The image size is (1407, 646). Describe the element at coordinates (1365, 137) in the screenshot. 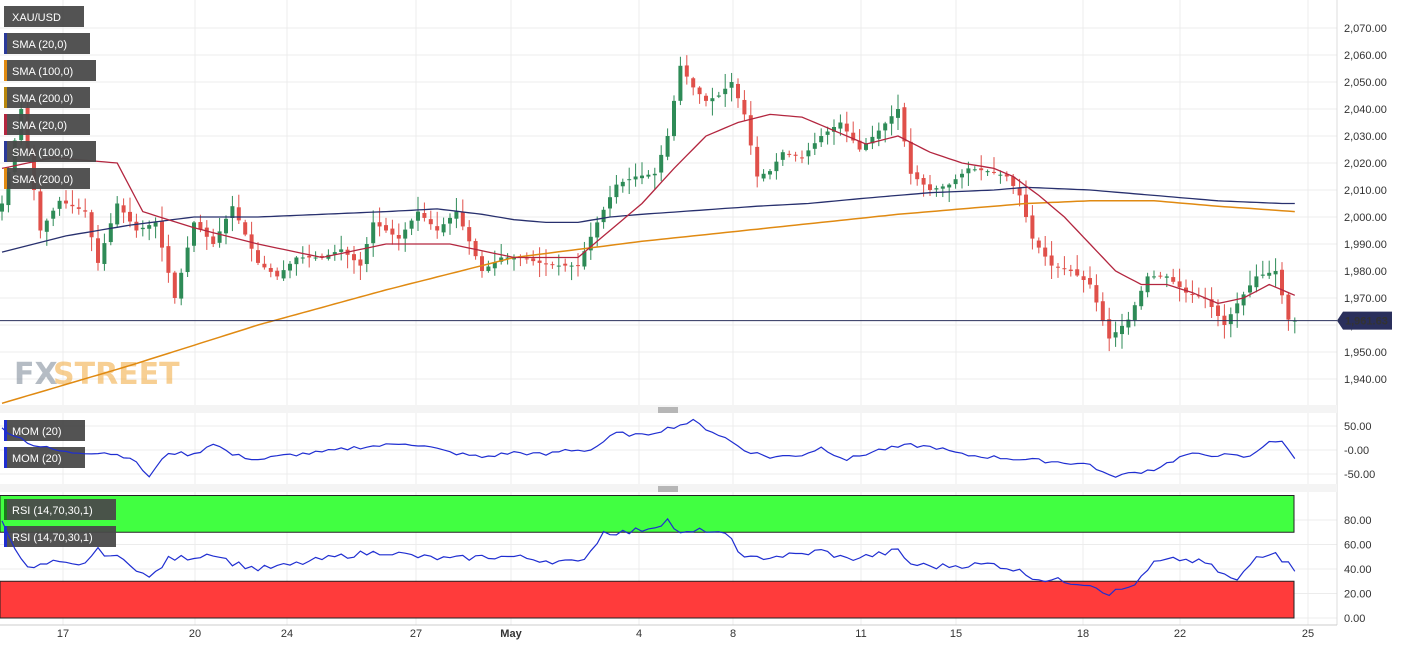

I see `price-tick-label: 2,030.00` at that location.